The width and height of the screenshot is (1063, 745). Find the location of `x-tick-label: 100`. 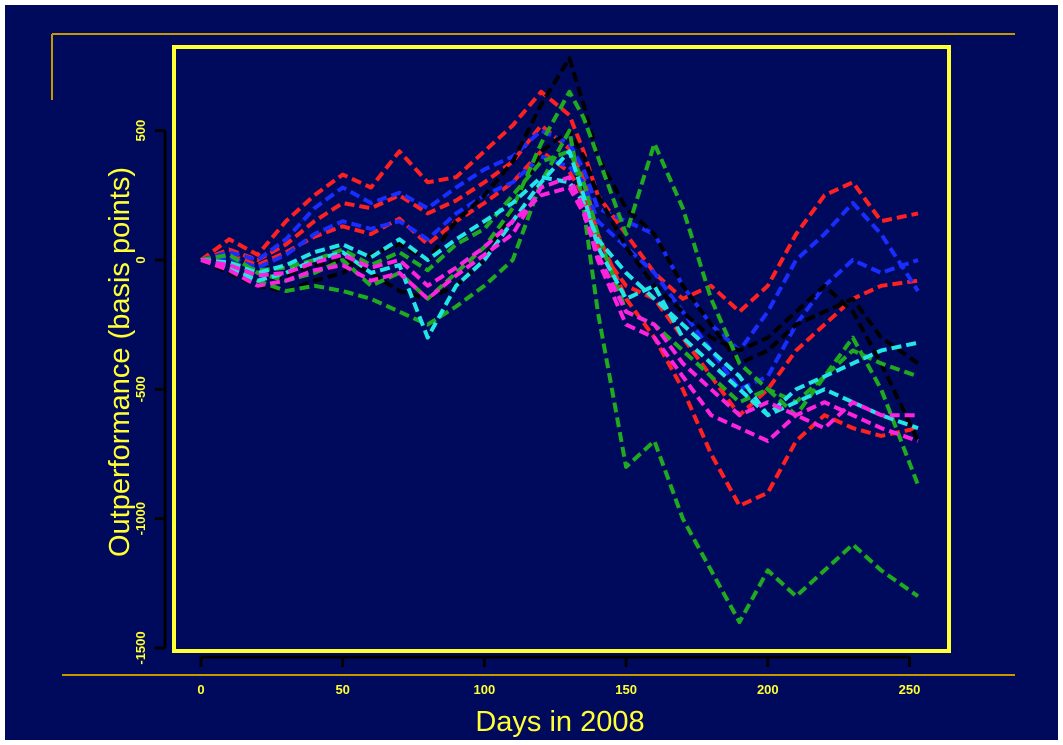

x-tick-label: 100 is located at coordinates (485, 689).